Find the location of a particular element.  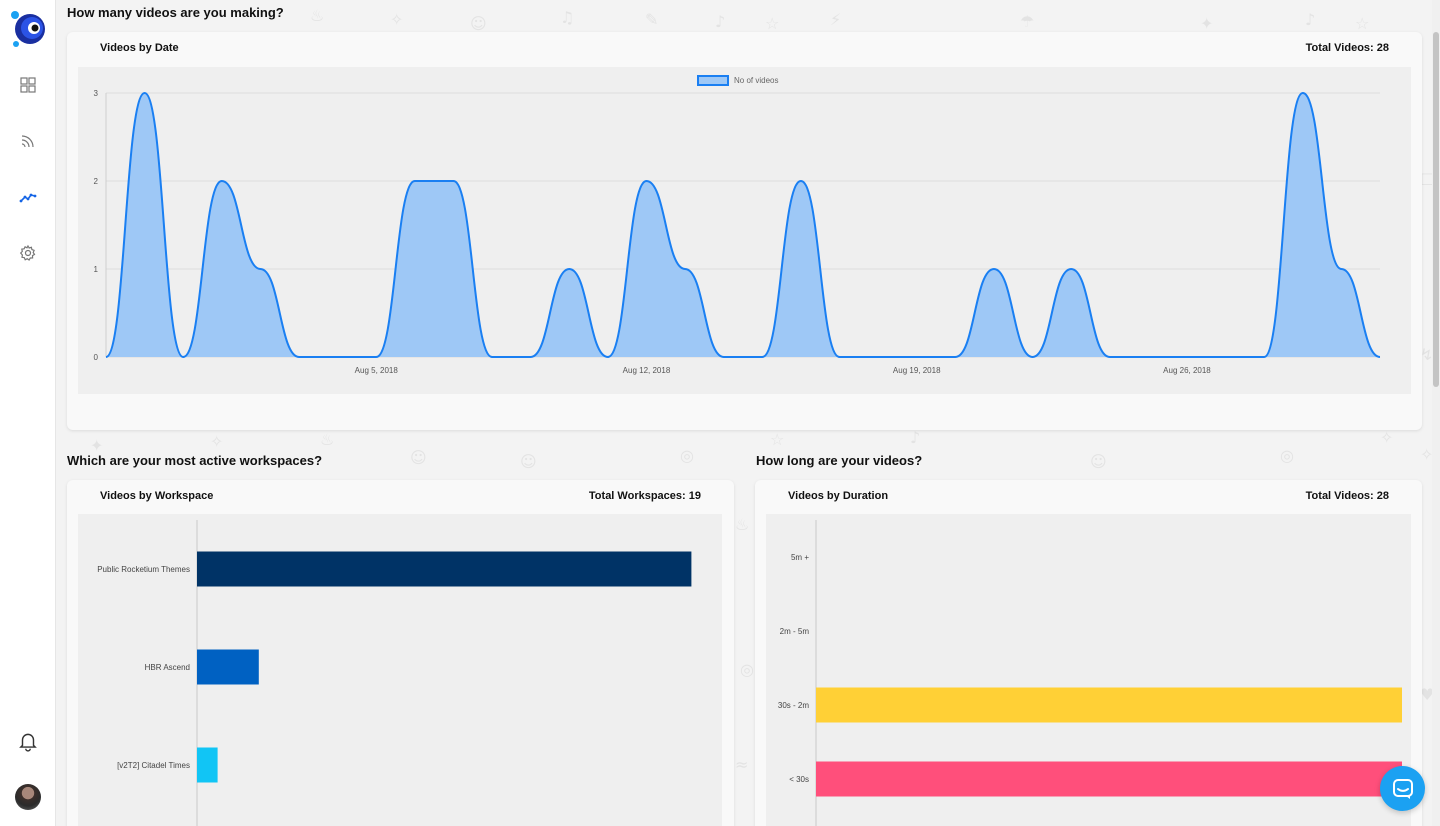

scrollbar is located at coordinates (1436, 413).